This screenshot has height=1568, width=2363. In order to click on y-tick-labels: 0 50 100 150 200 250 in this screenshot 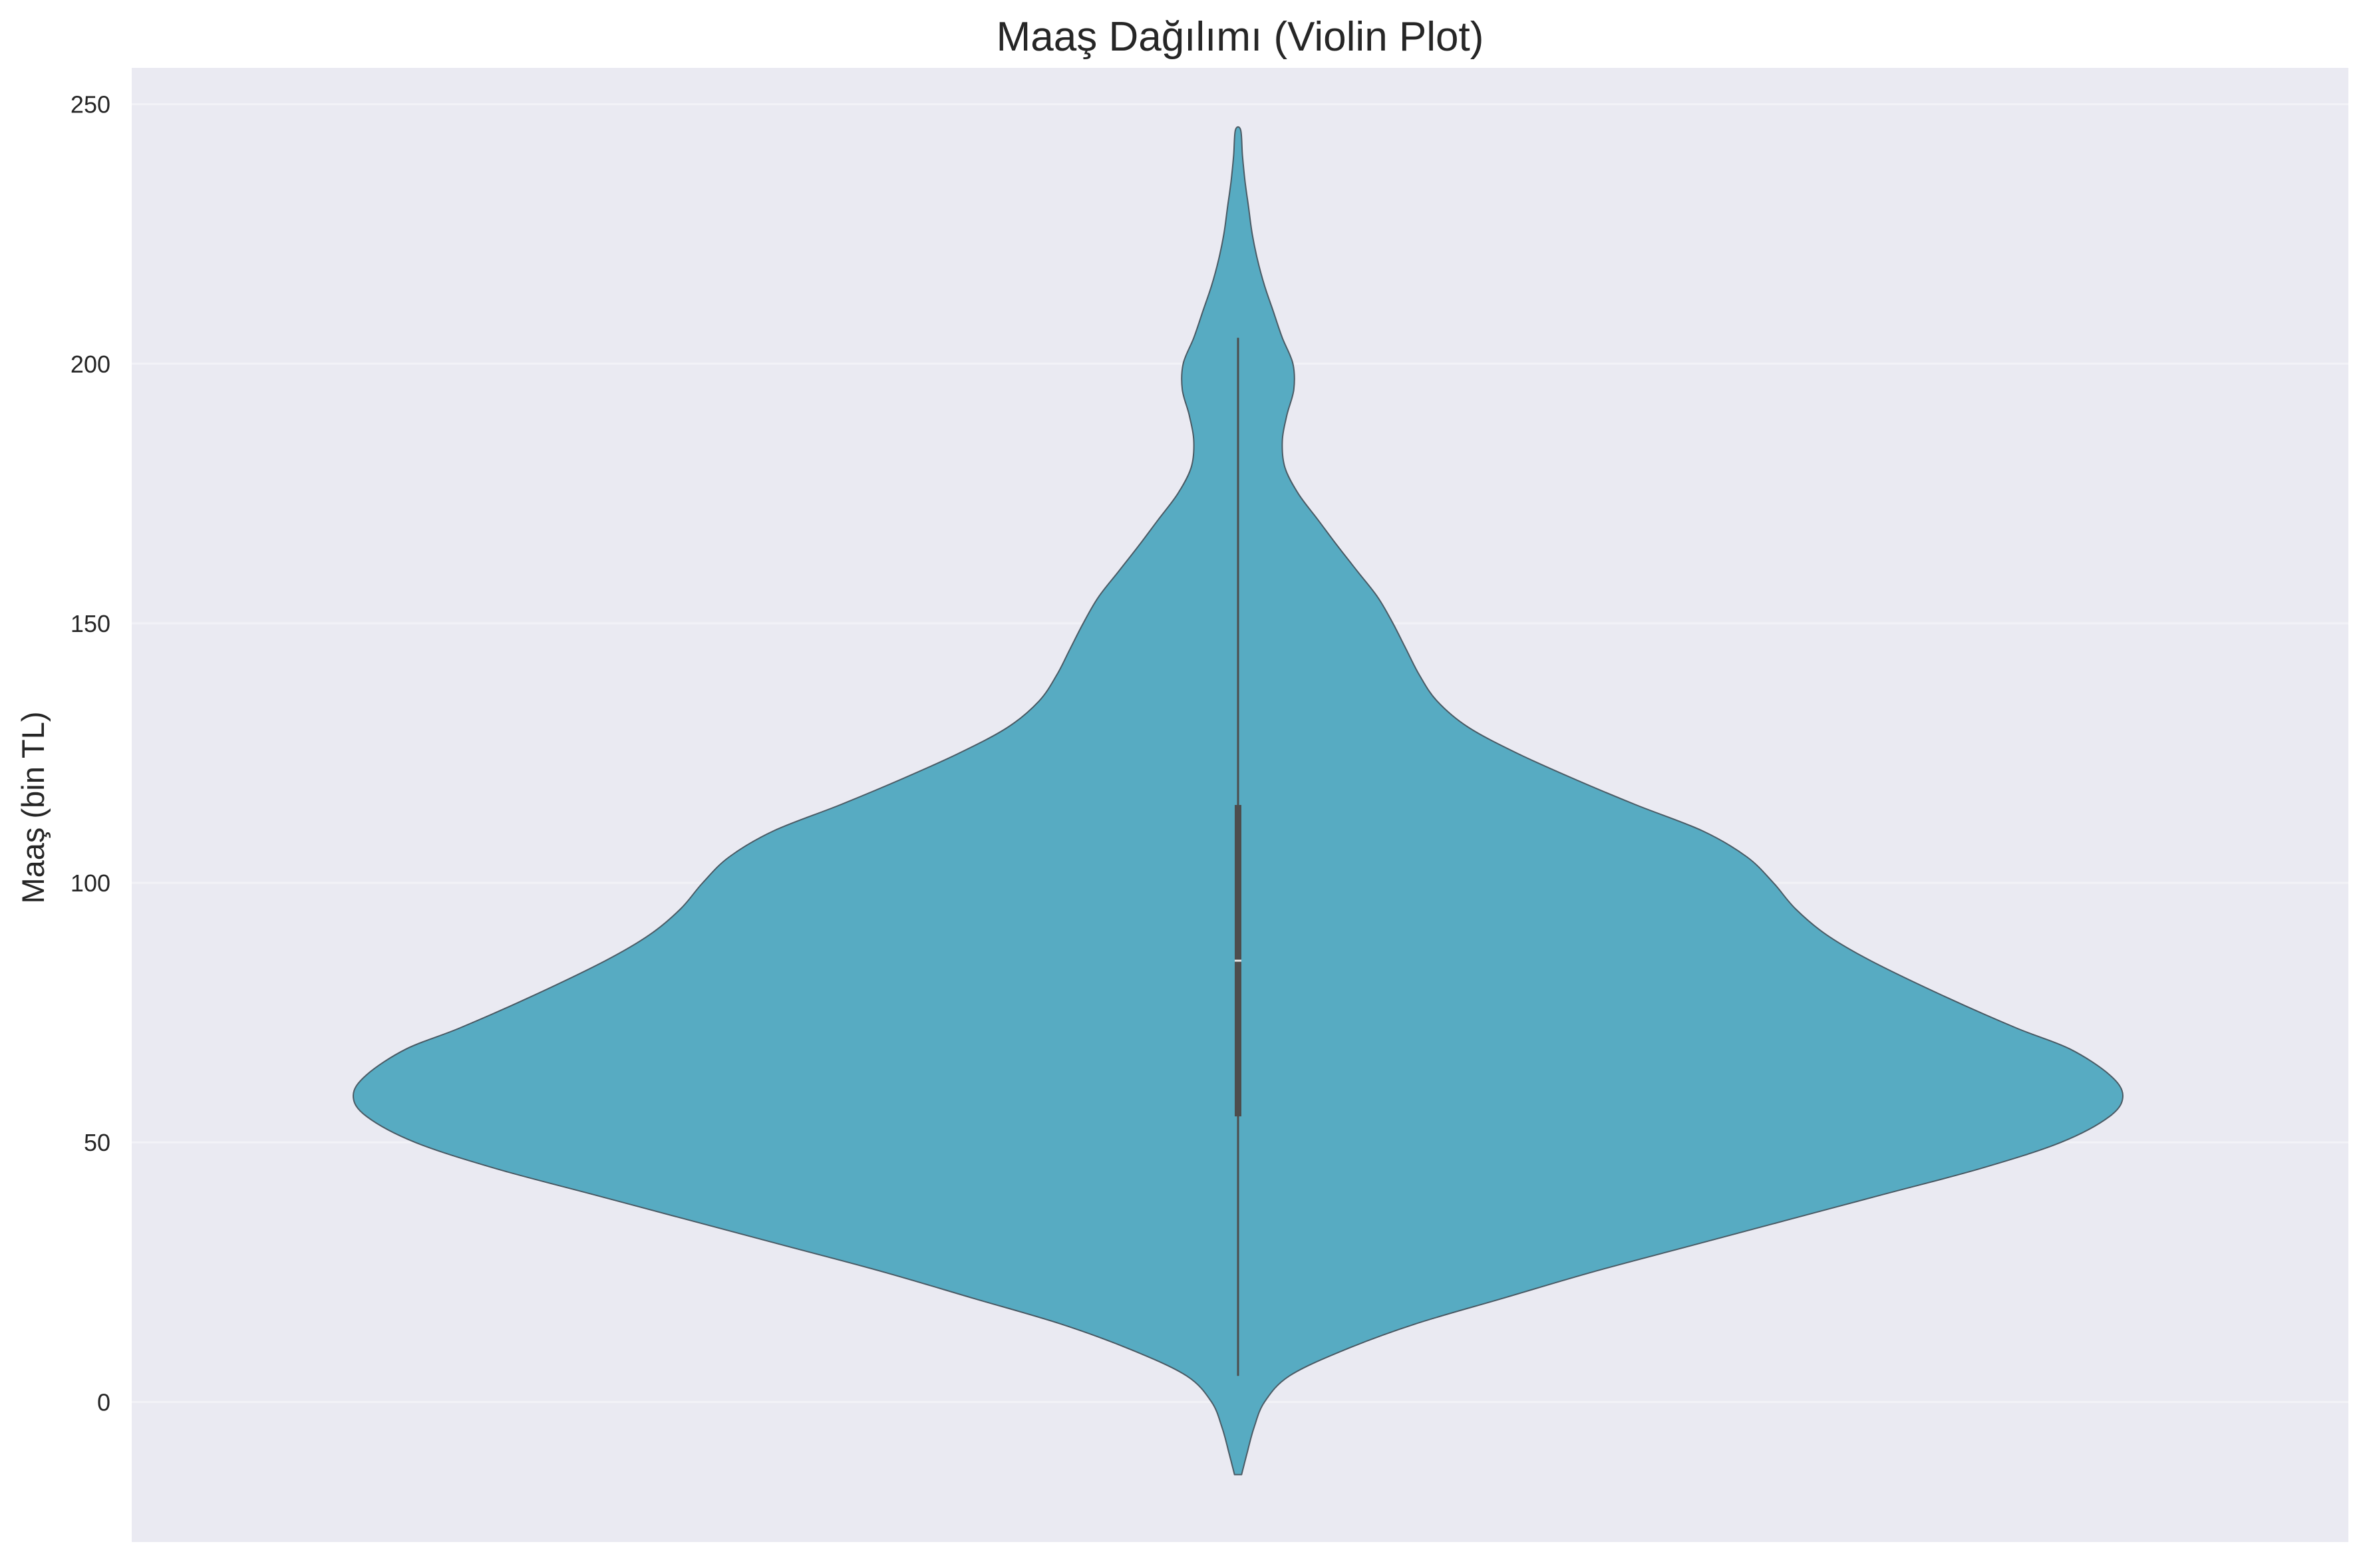, I will do `click(90, 753)`.